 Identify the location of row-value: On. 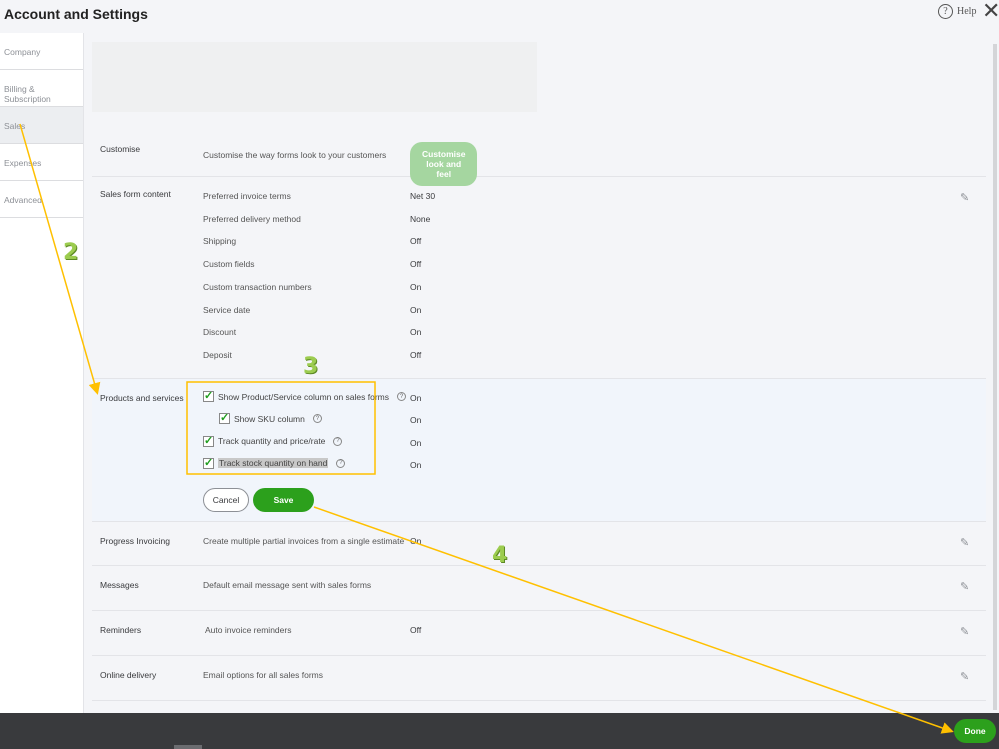
(416, 541).